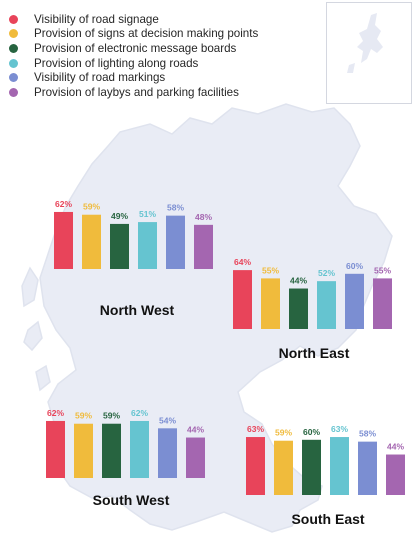 The image size is (416, 550). What do you see at coordinates (326, 273) in the screenshot?
I see `bar-value-label: 52%` at bounding box center [326, 273].